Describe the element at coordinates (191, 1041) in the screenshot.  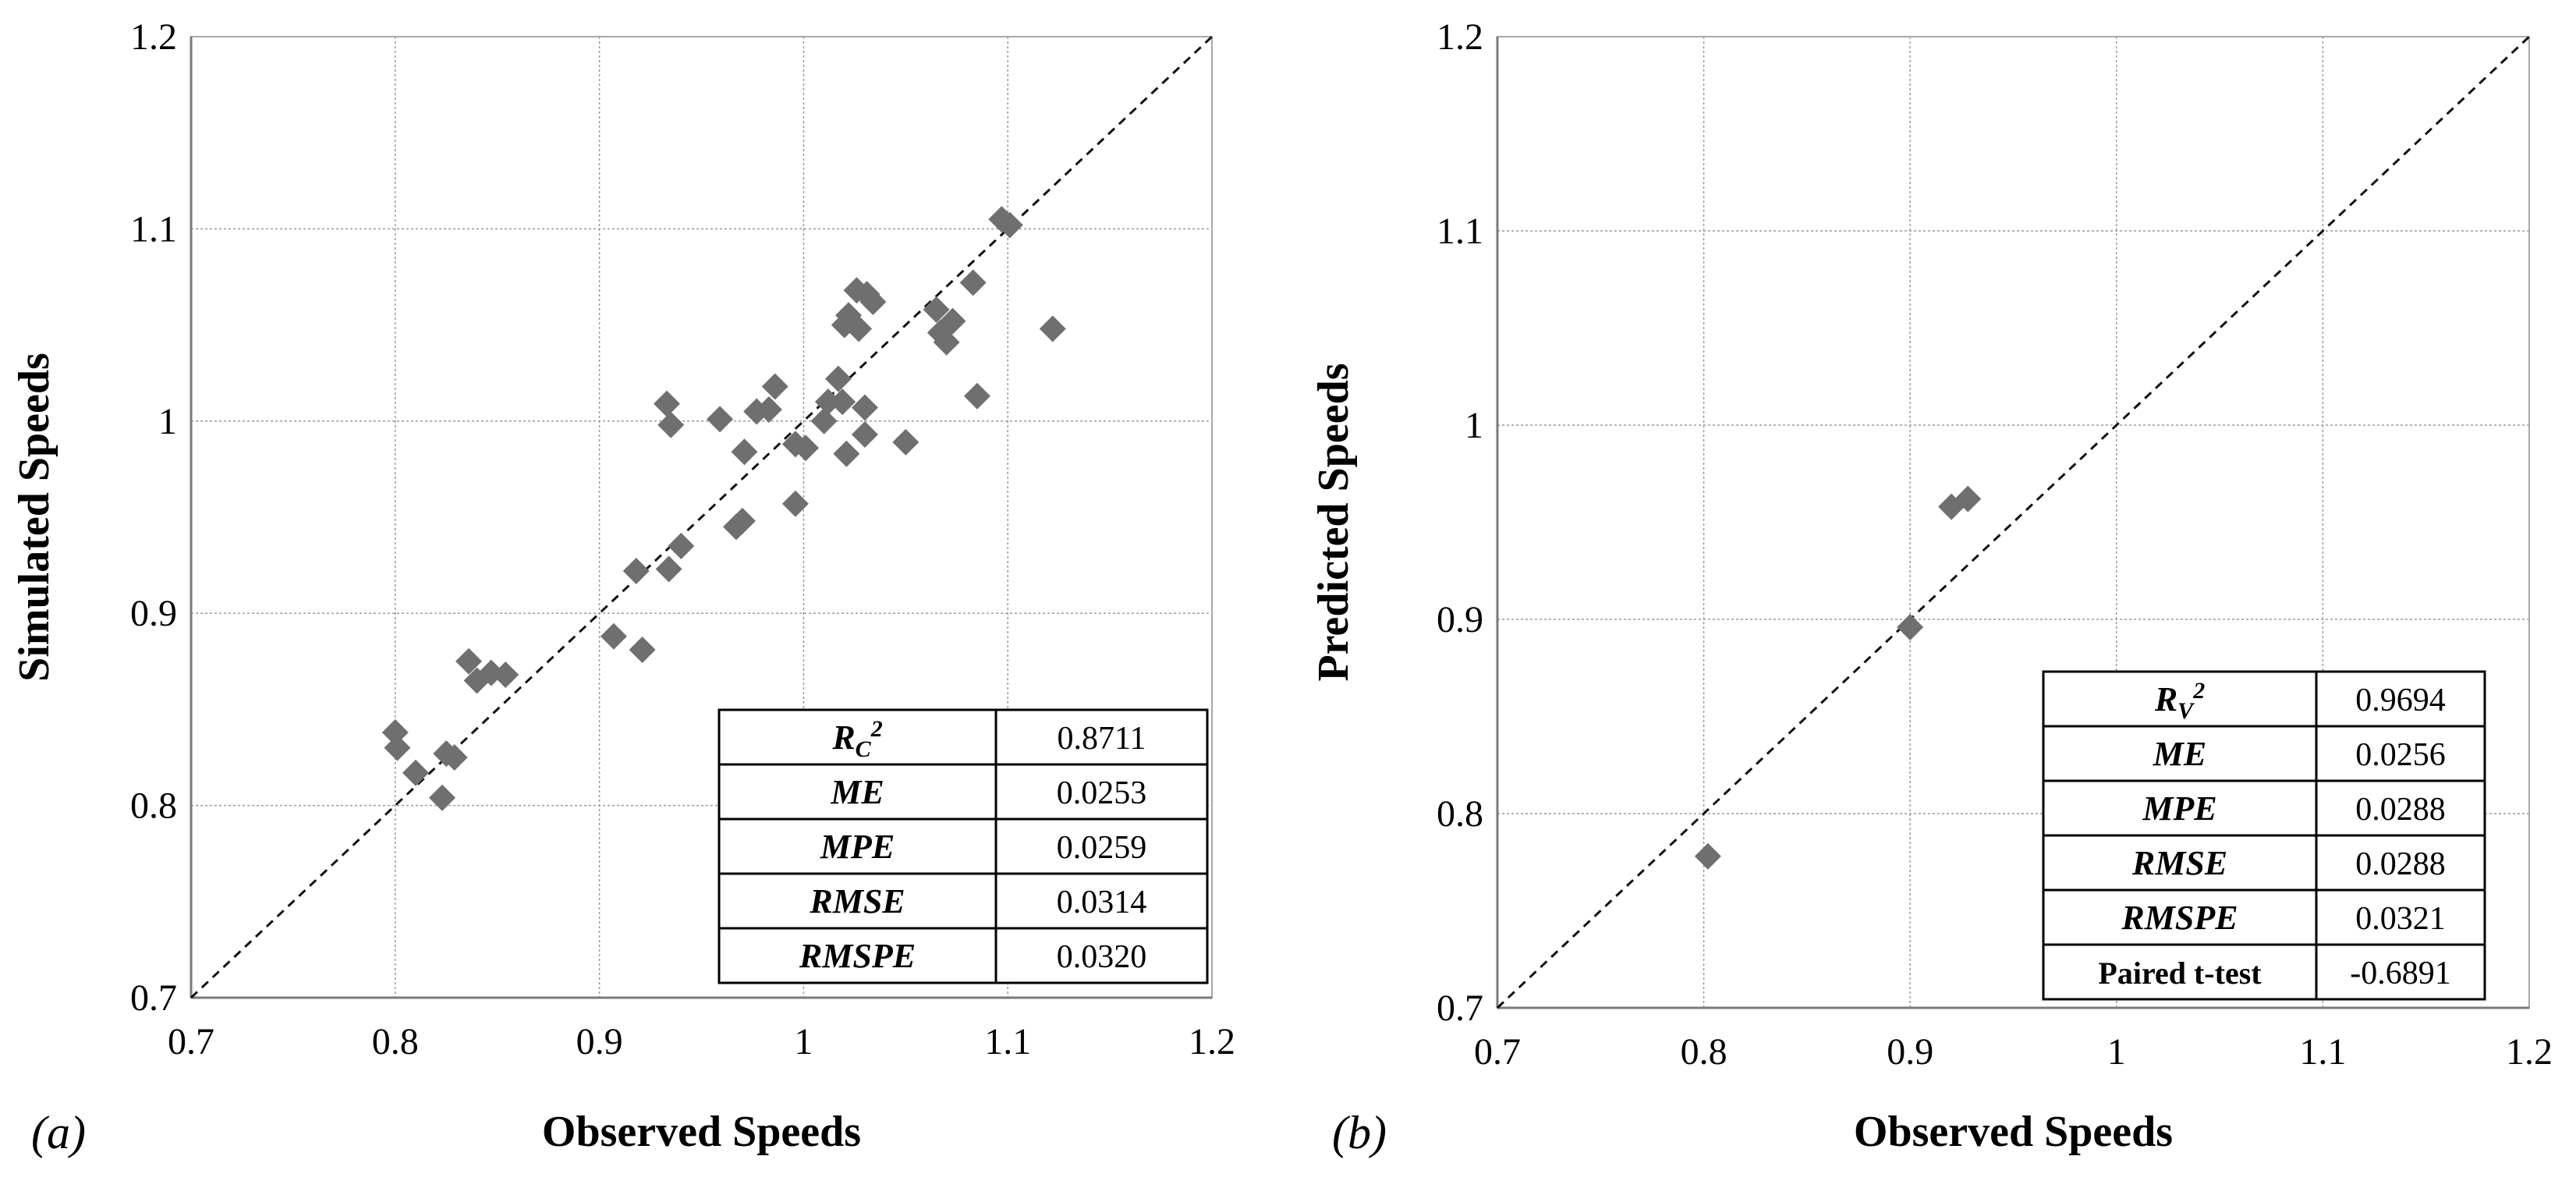
I see `panel-a-x-tick-label: 0.7` at that location.